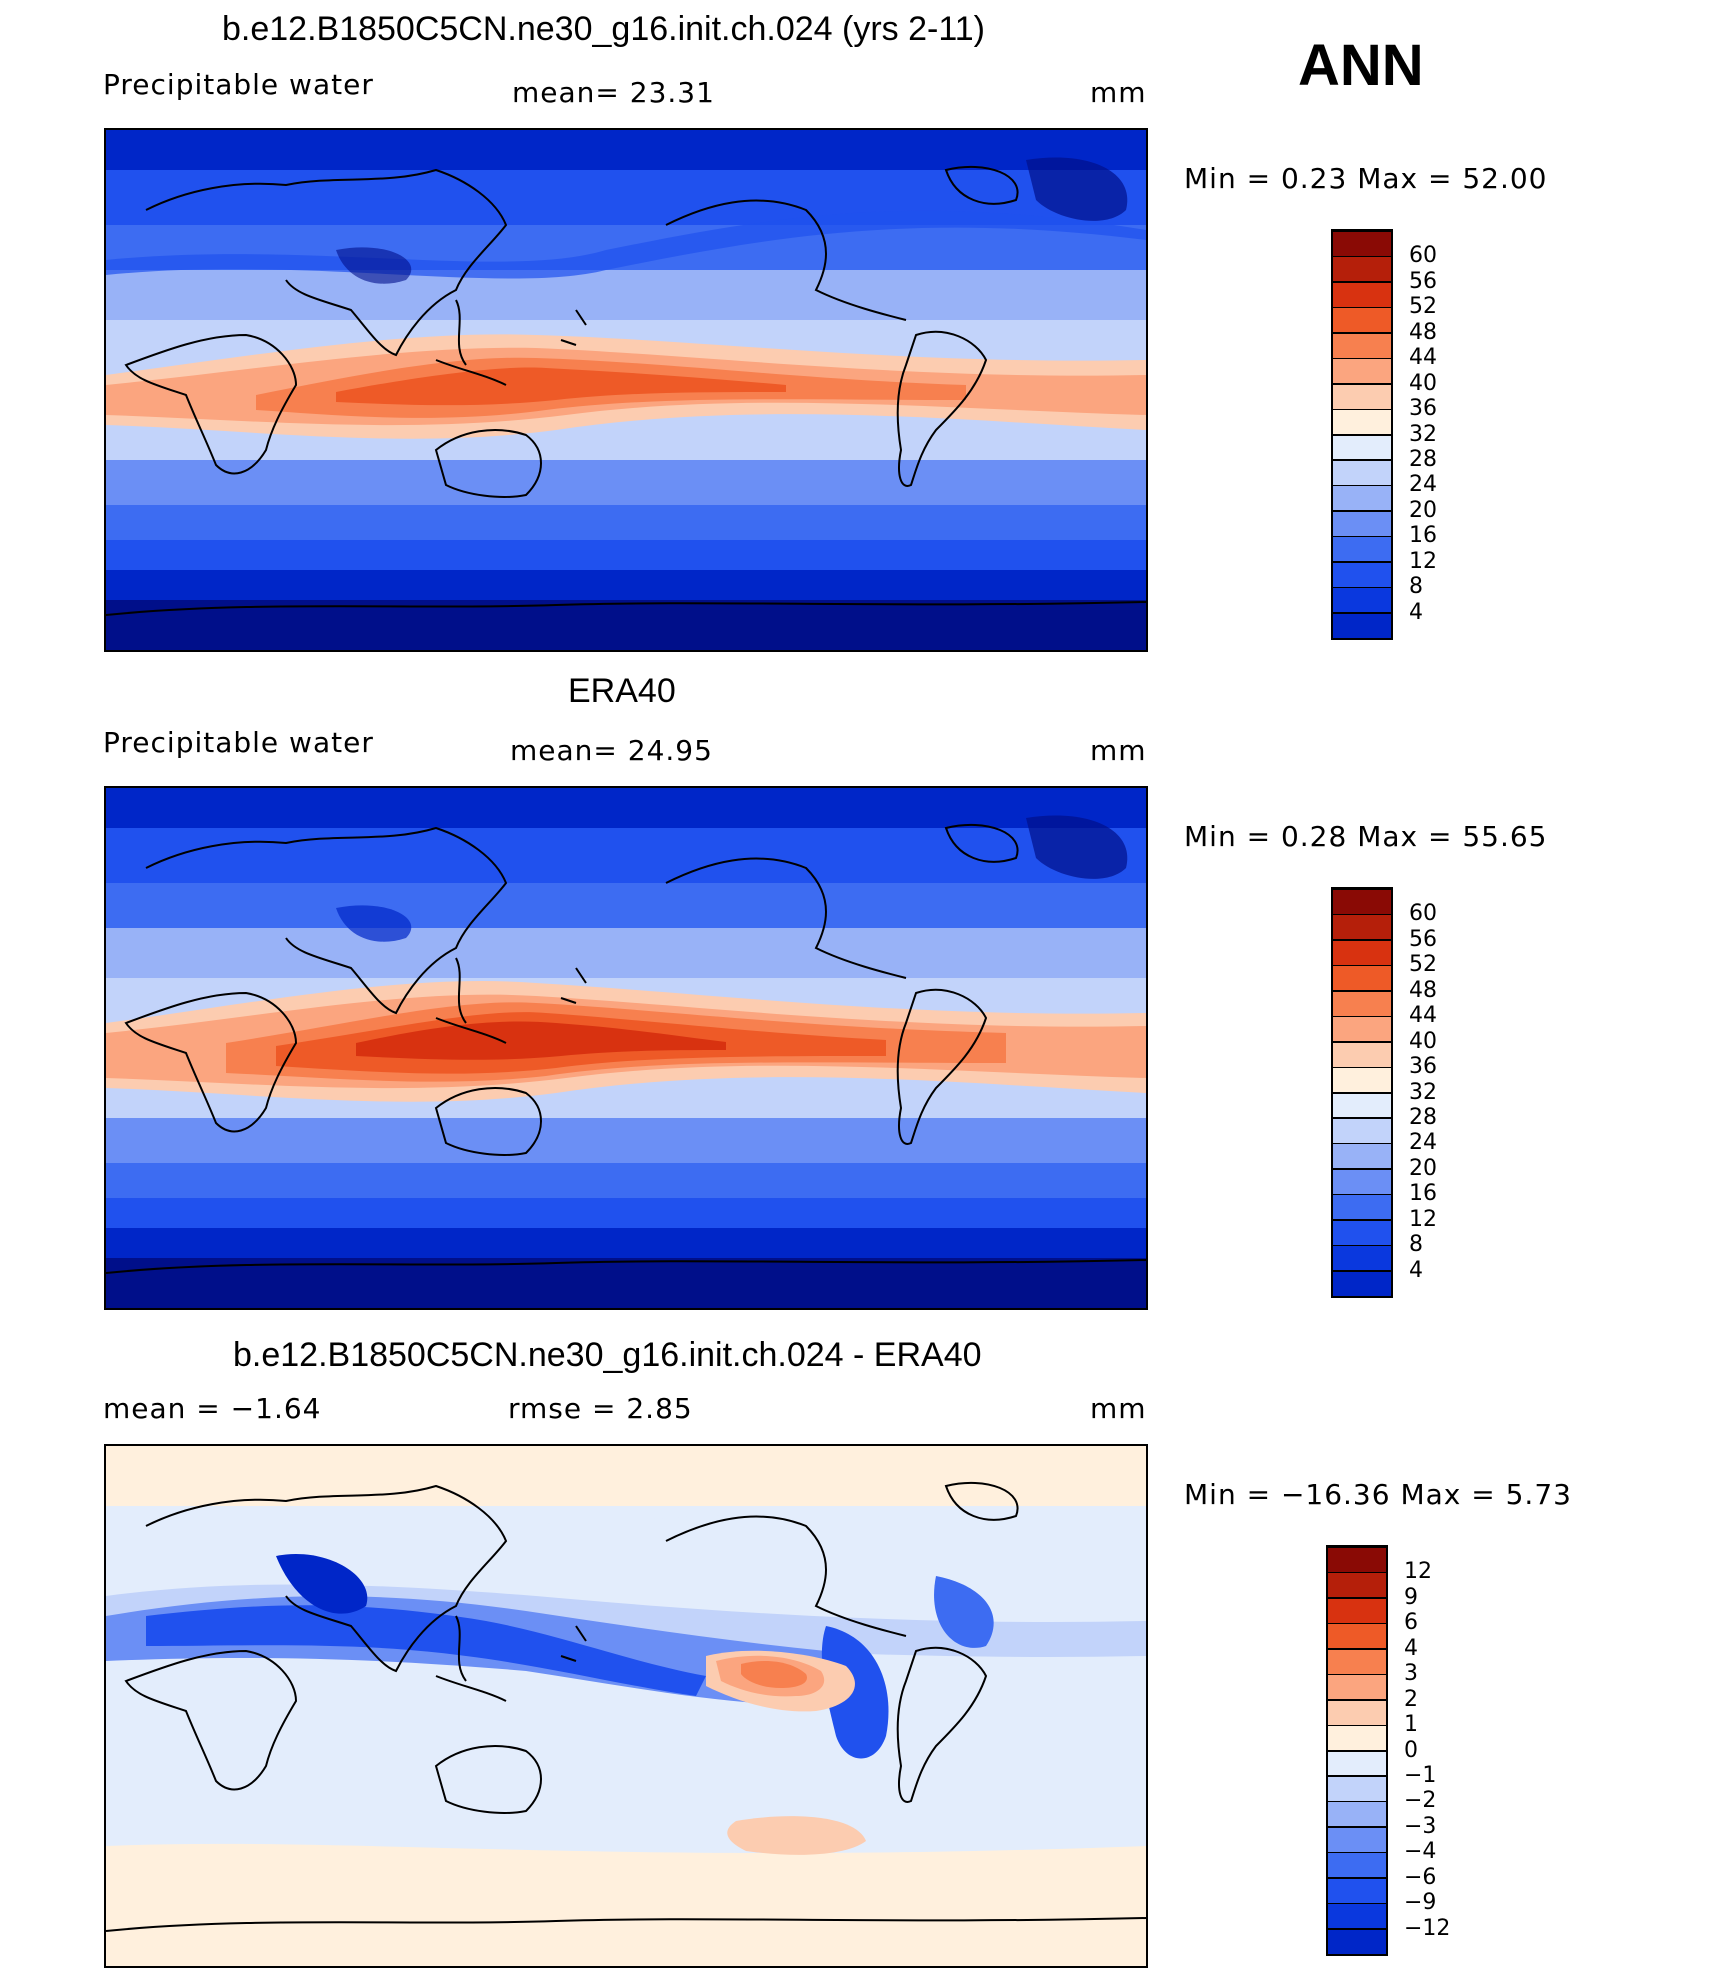 The width and height of the screenshot is (1710, 1986). Describe the element at coordinates (238, 84) in the screenshot. I see `panel-1-variable-label: Precipitable water` at that location.